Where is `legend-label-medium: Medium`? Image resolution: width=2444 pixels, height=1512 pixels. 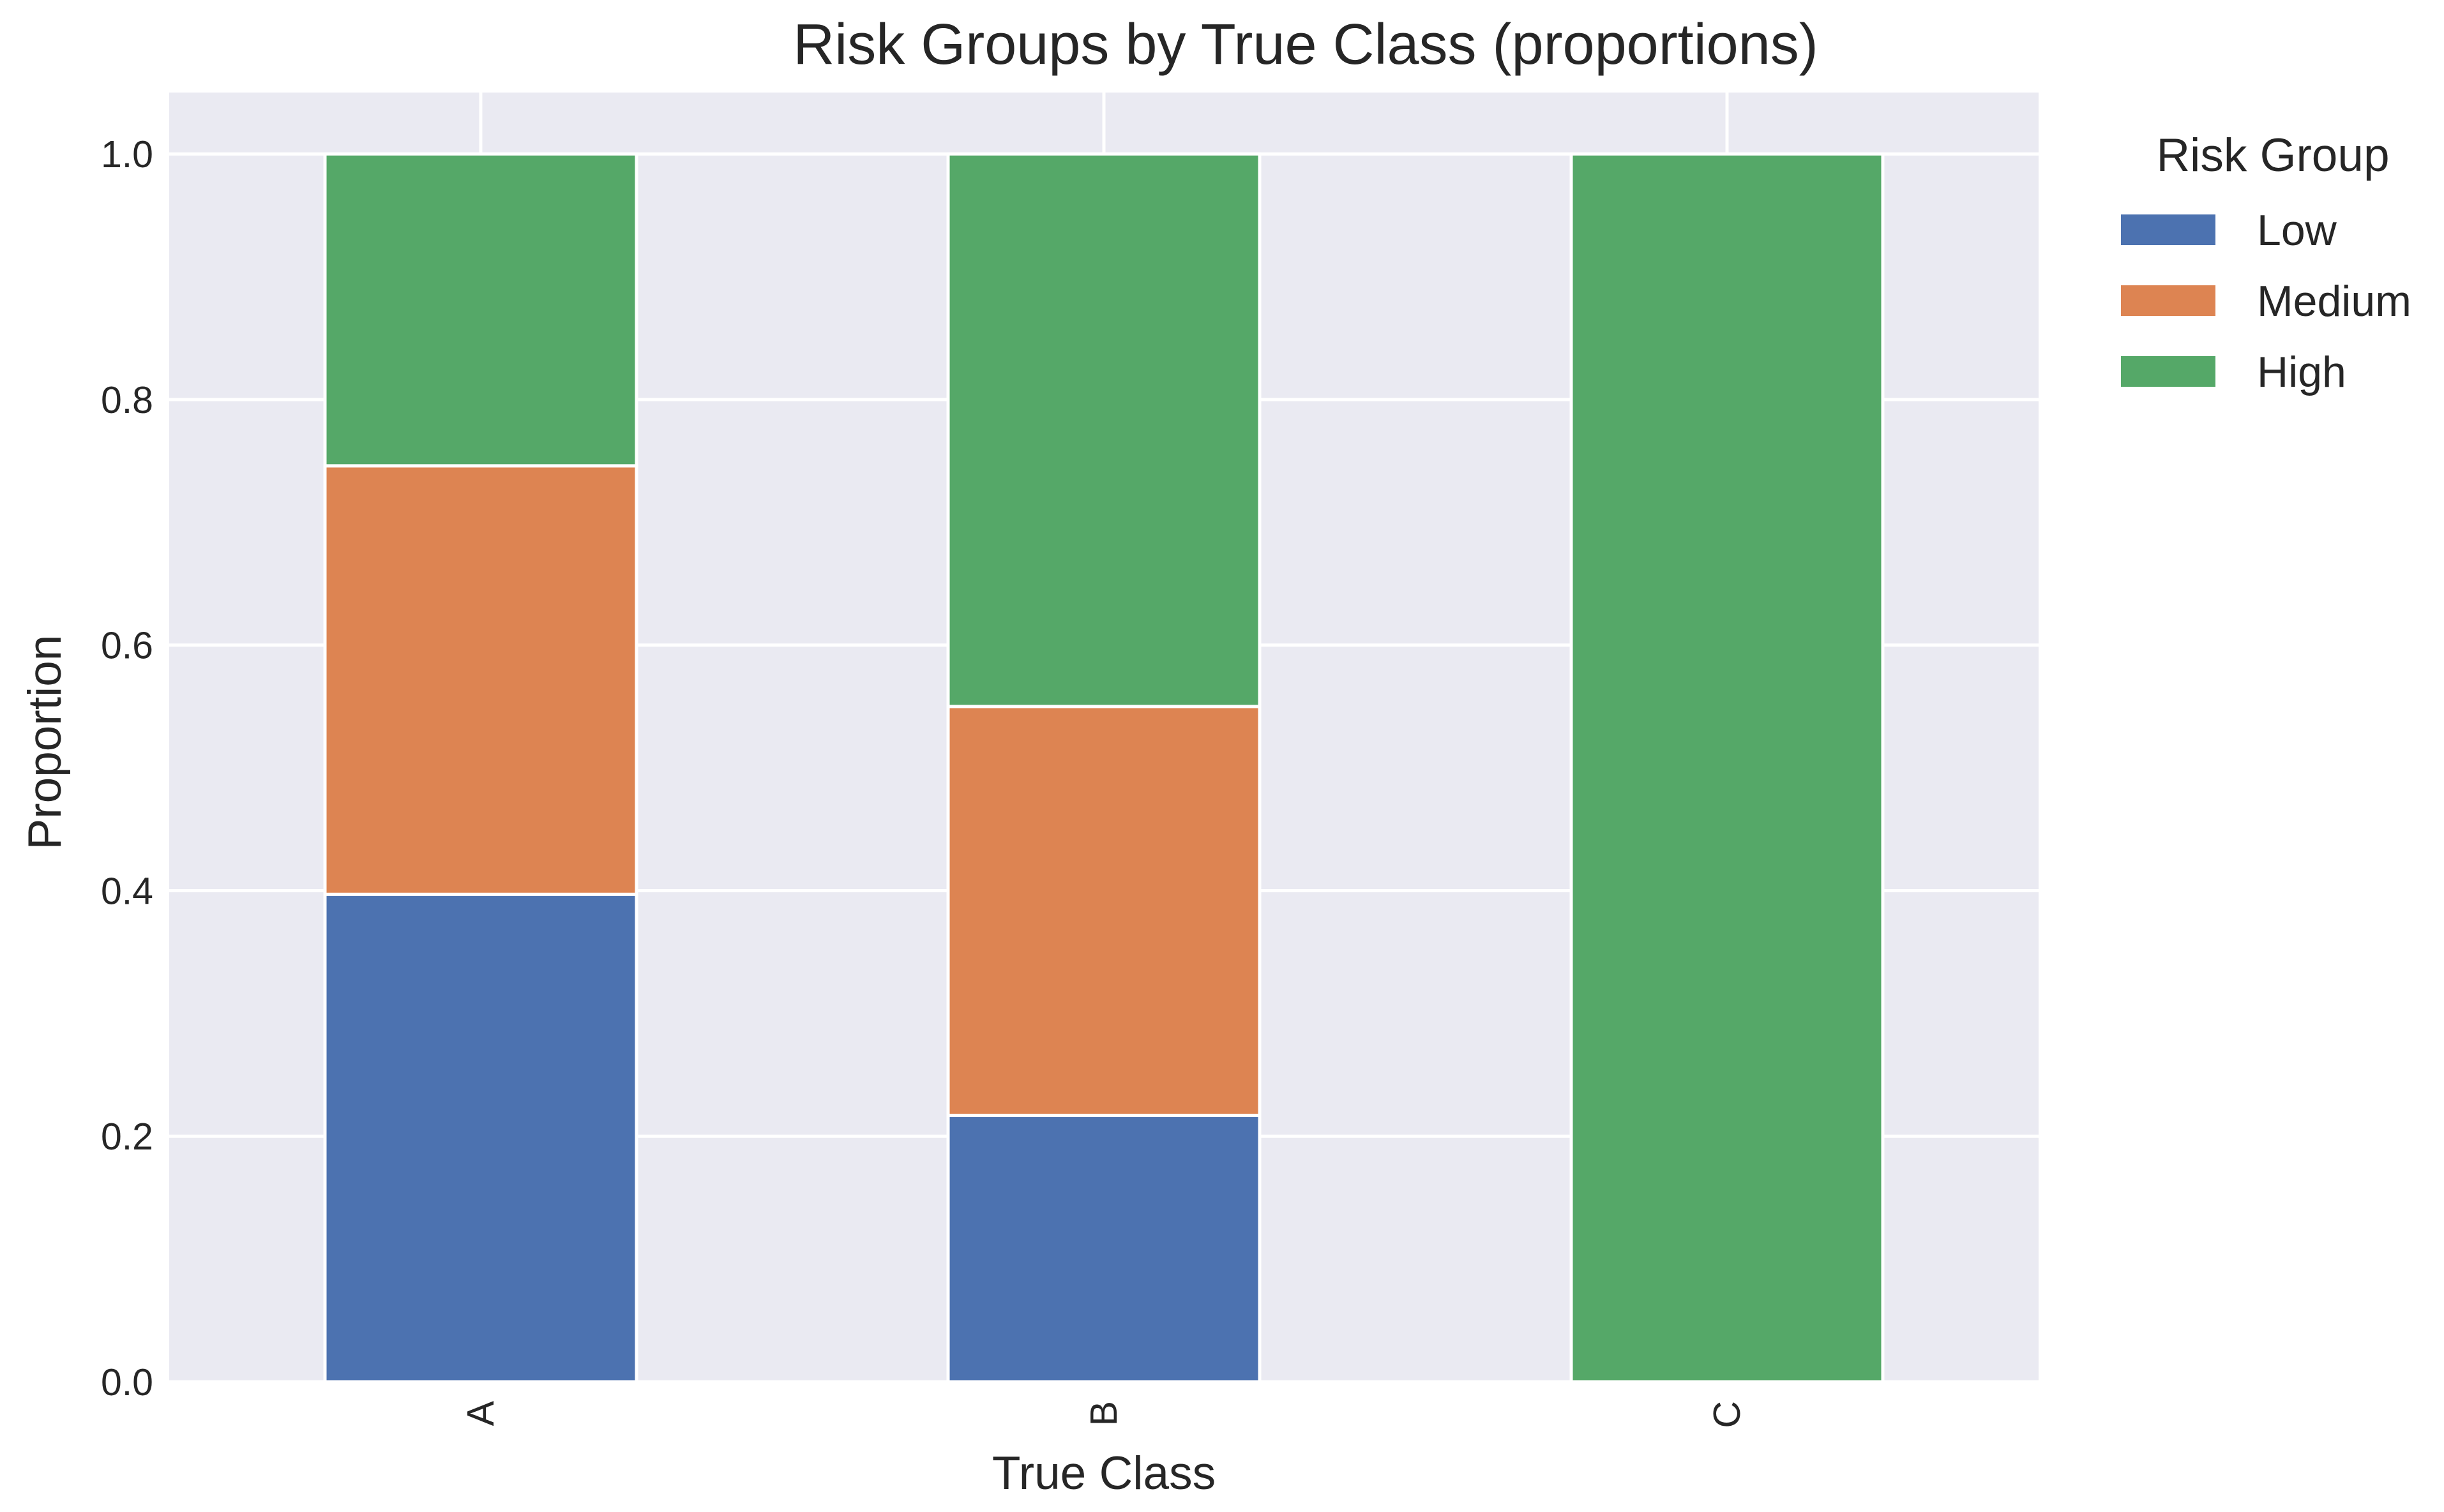
legend-label-medium: Medium is located at coordinates (2334, 301).